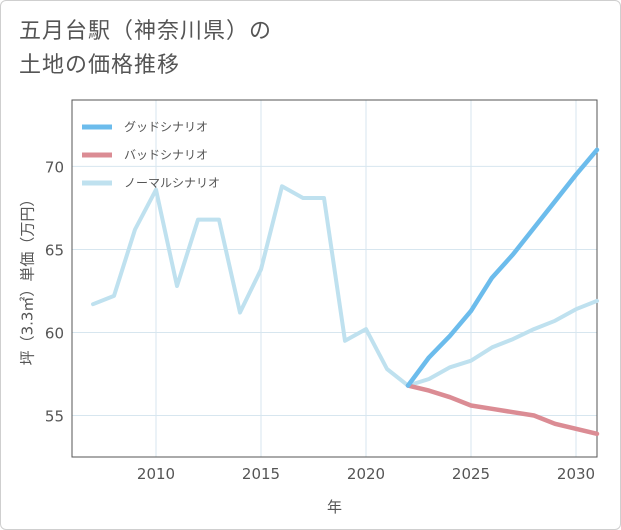 The height and width of the screenshot is (530, 621). Describe the element at coordinates (28, 279) in the screenshot. I see `y-axis-title: 坪（3.3㎡）単価（万円）` at that location.